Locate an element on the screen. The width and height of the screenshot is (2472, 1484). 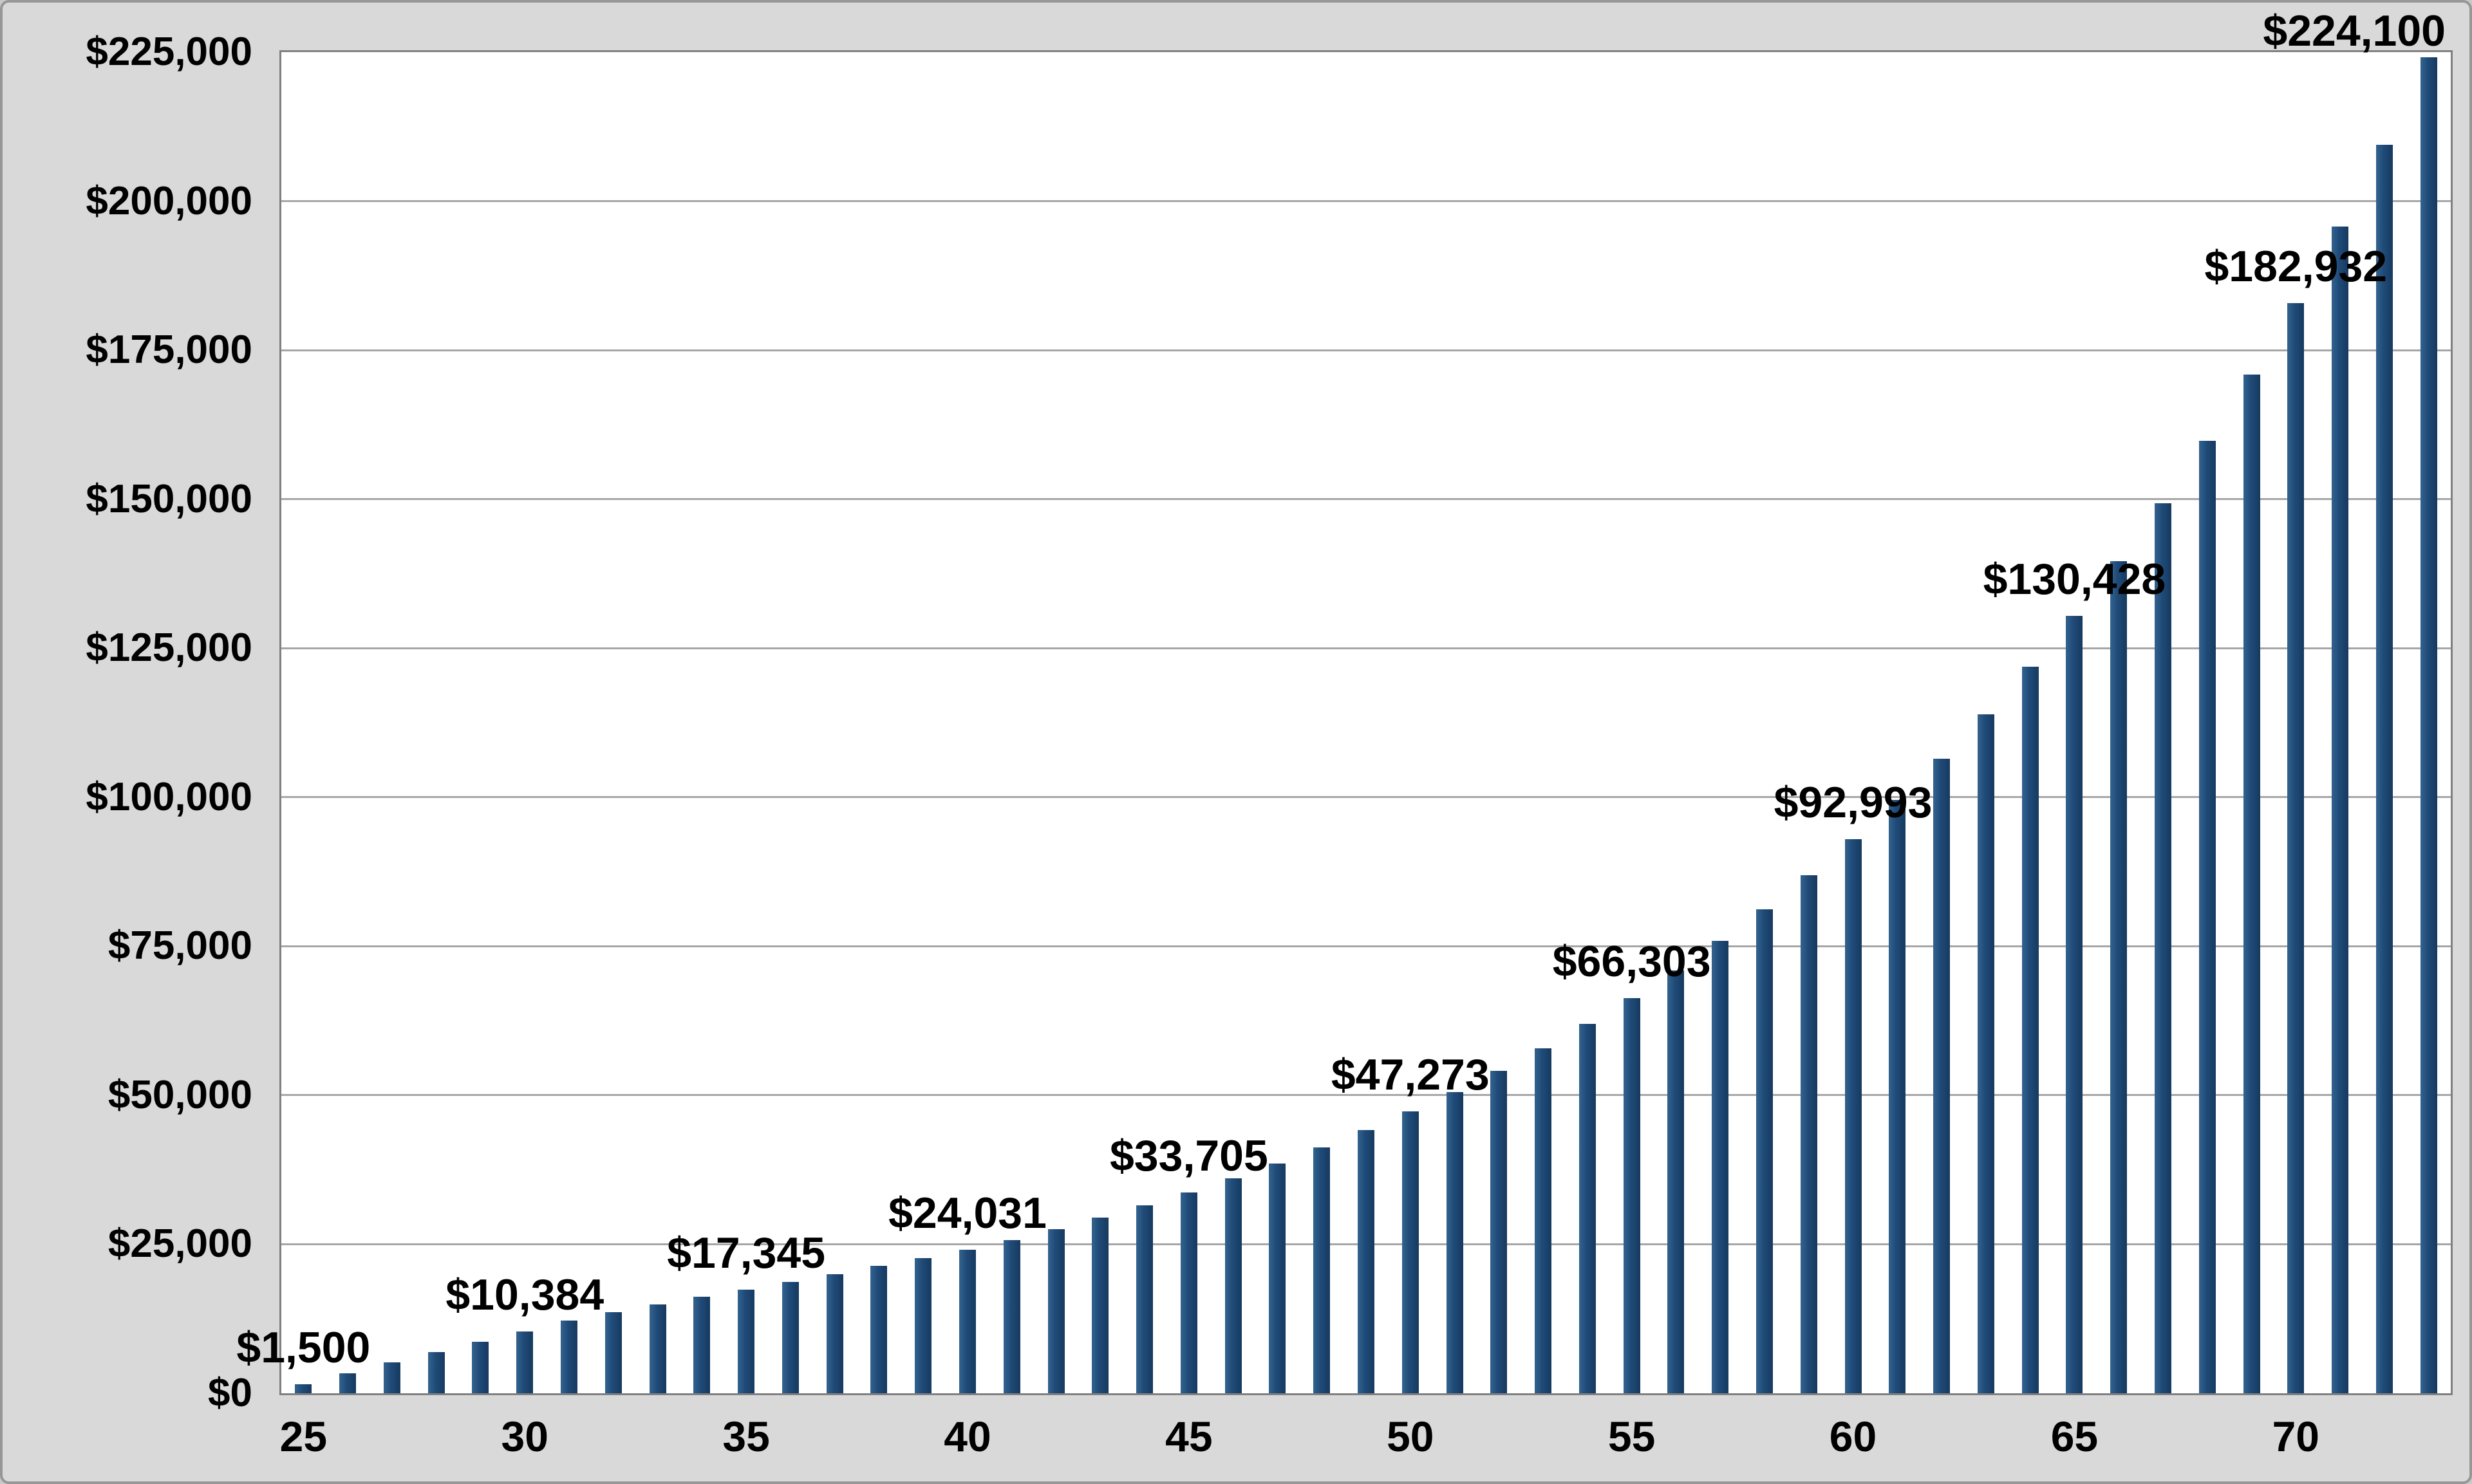
y-tick-label: $100,000 is located at coordinates (169, 796).